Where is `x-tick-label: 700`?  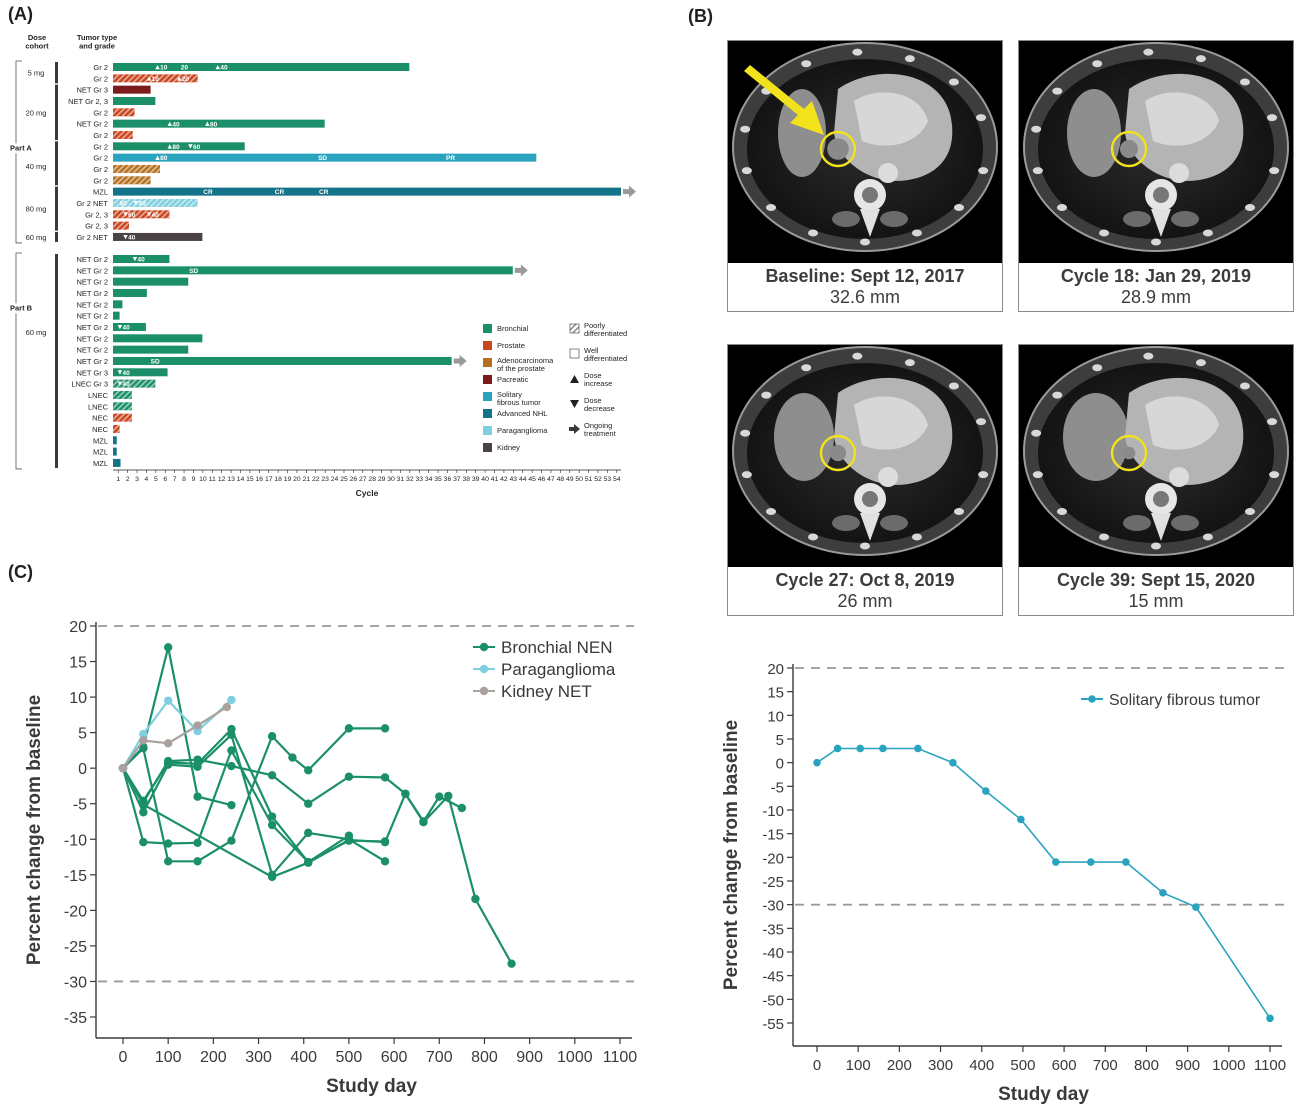
x-tick-label: 700 is located at coordinates (1105, 1065).